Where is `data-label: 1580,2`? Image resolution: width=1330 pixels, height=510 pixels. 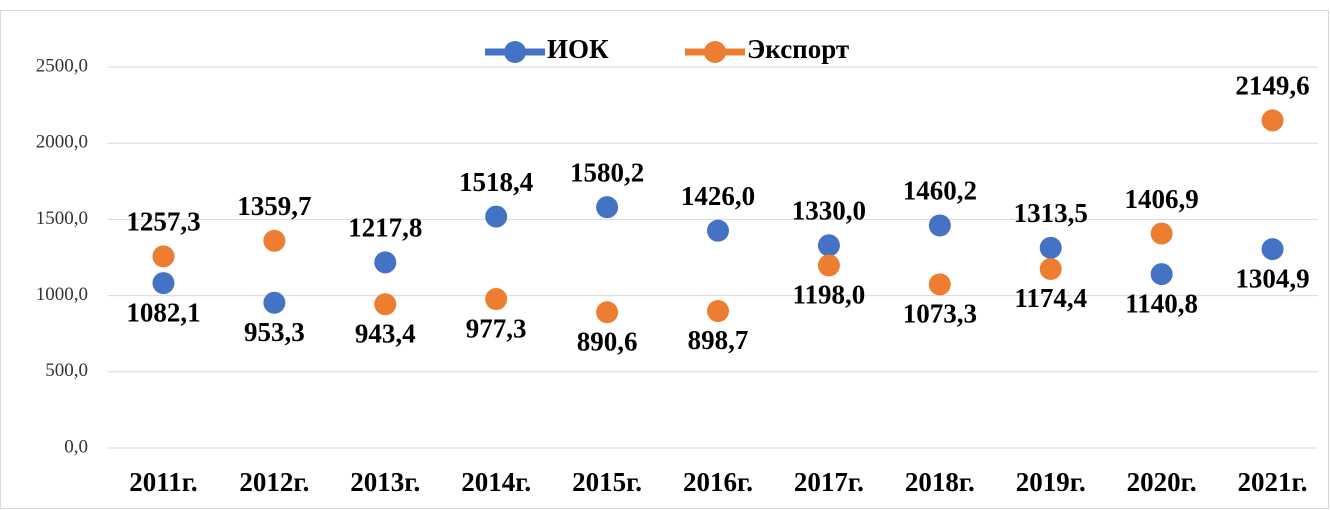 data-label: 1580,2 is located at coordinates (607, 172).